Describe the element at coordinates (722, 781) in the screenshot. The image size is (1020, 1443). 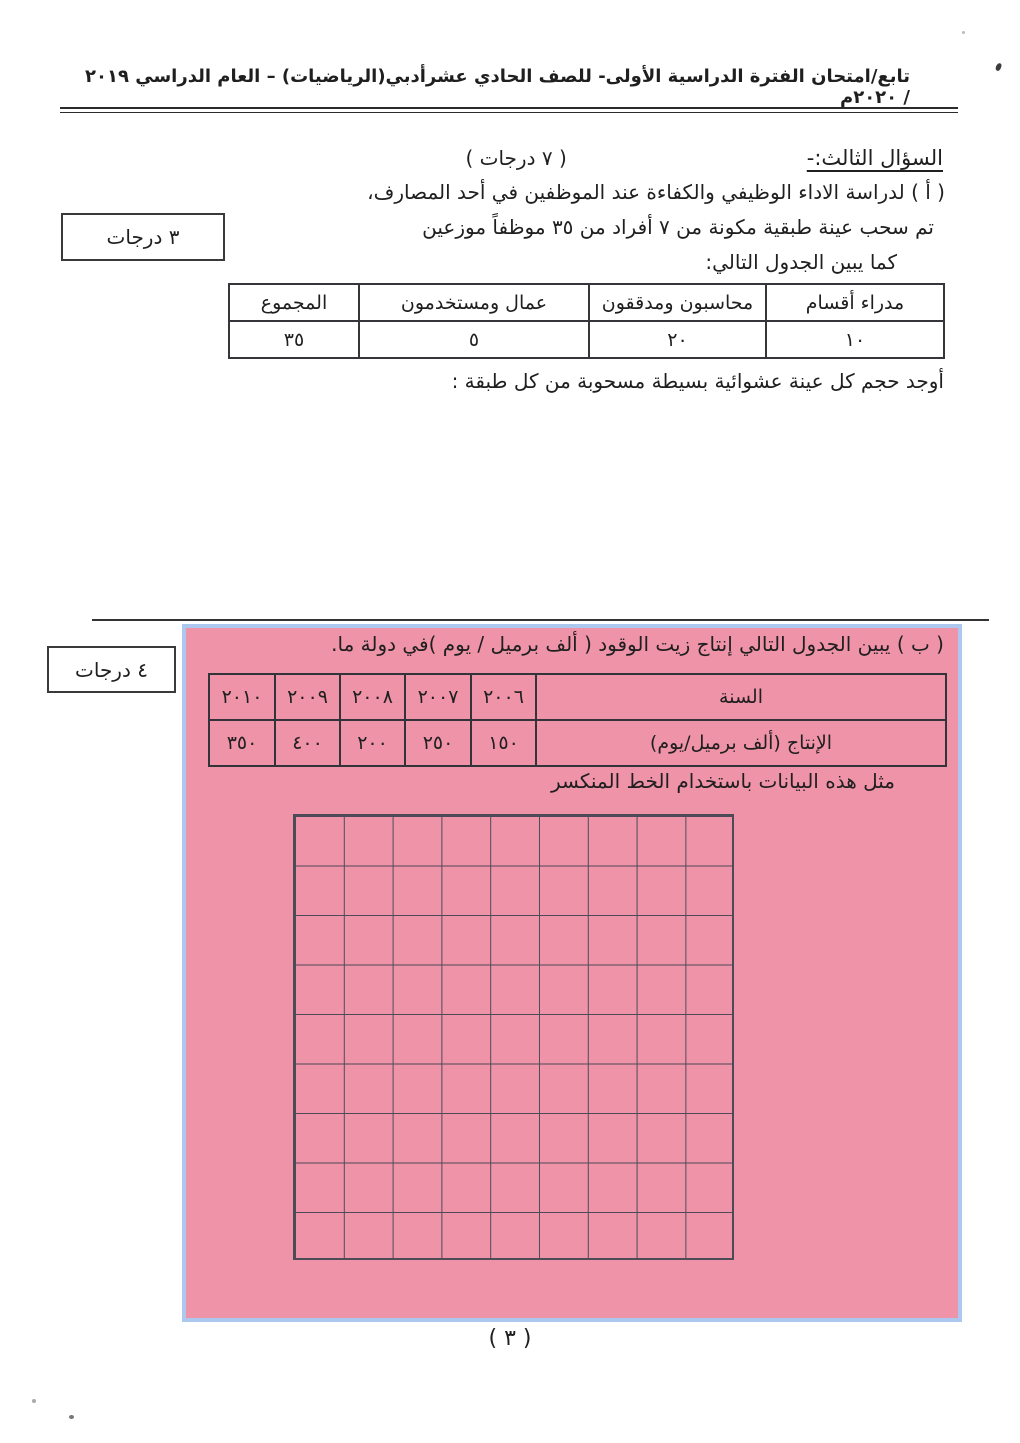
I see `plot-instruction: مثل هذه البيانات باستخدام الخط المنكسر` at that location.